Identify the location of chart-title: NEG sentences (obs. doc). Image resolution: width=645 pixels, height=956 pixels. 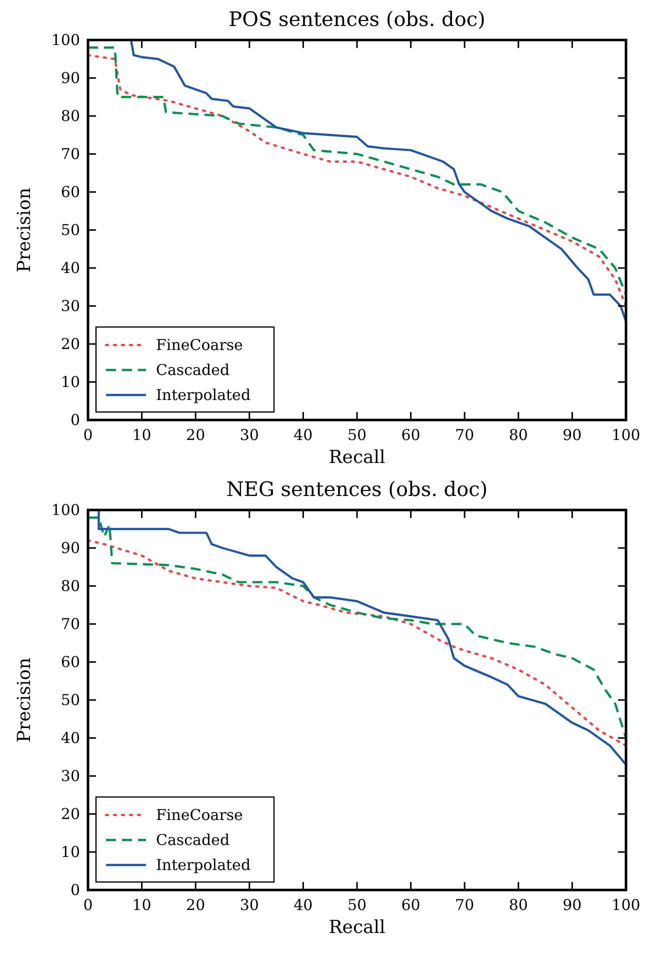
(357, 489).